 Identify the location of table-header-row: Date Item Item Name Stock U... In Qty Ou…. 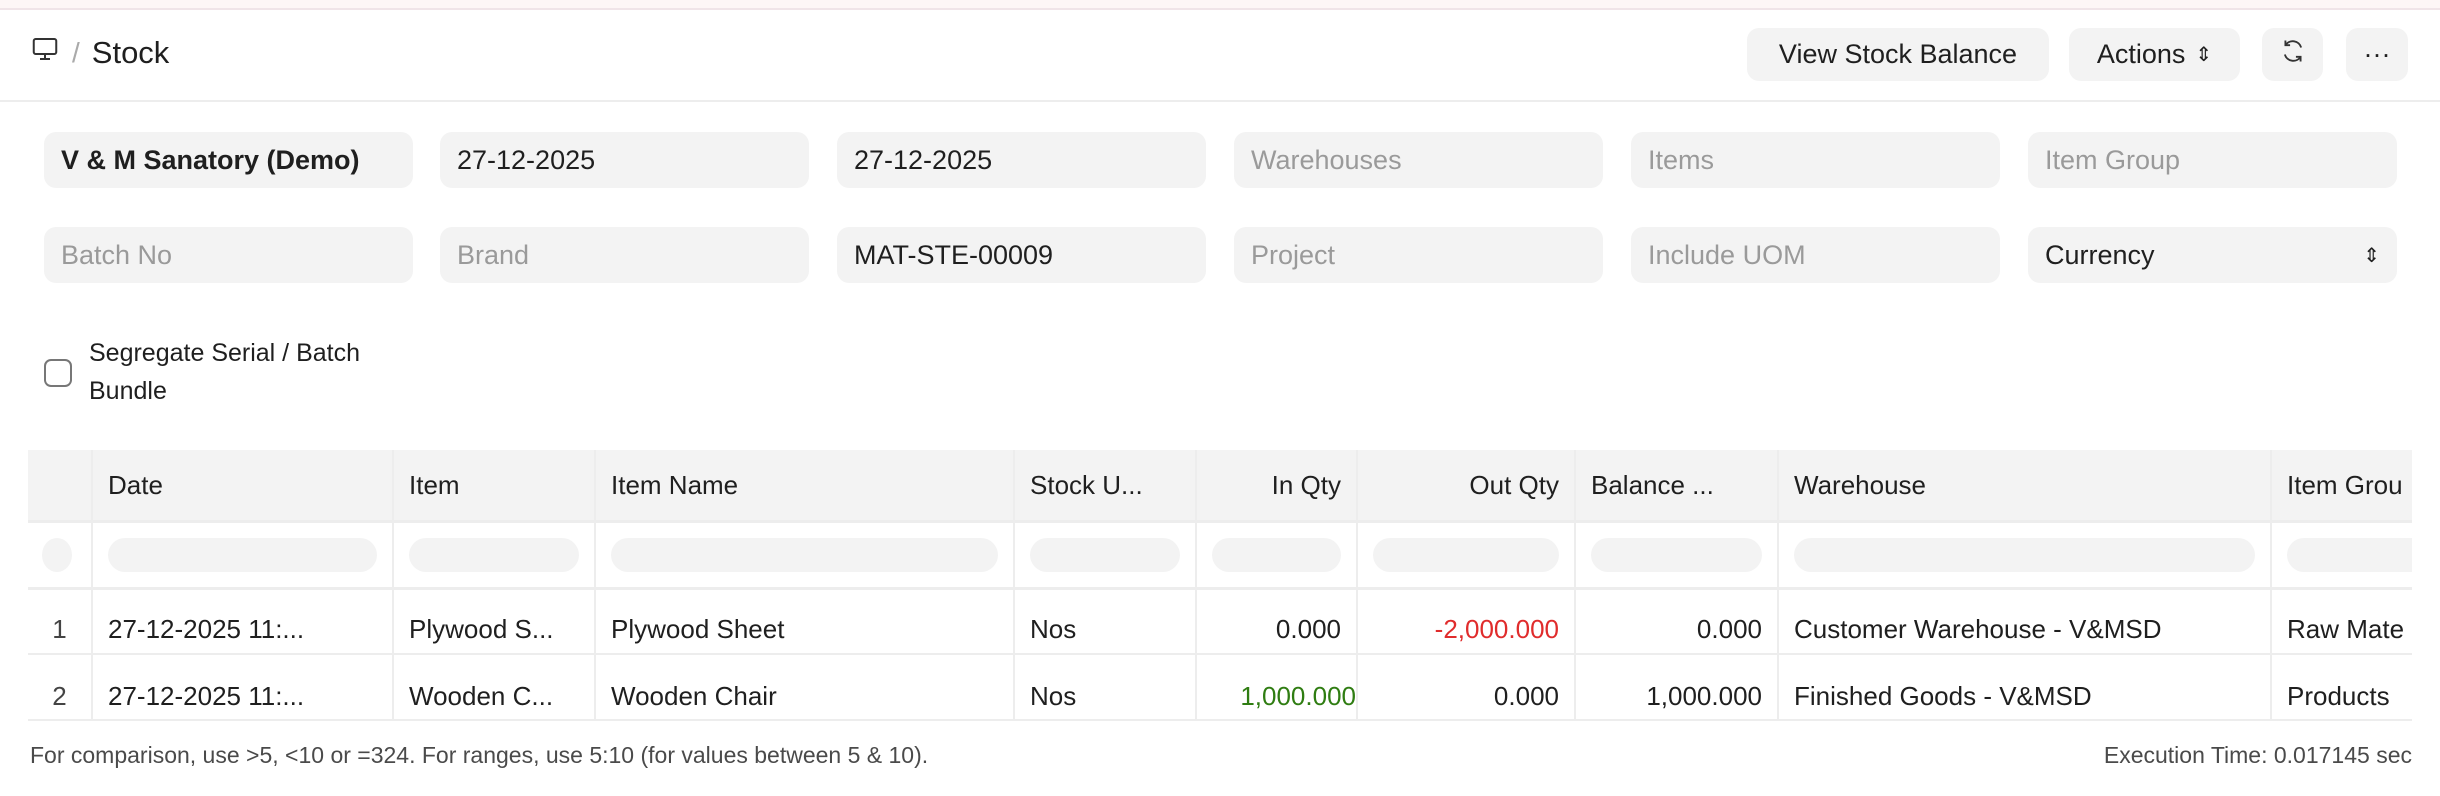
(1220, 485).